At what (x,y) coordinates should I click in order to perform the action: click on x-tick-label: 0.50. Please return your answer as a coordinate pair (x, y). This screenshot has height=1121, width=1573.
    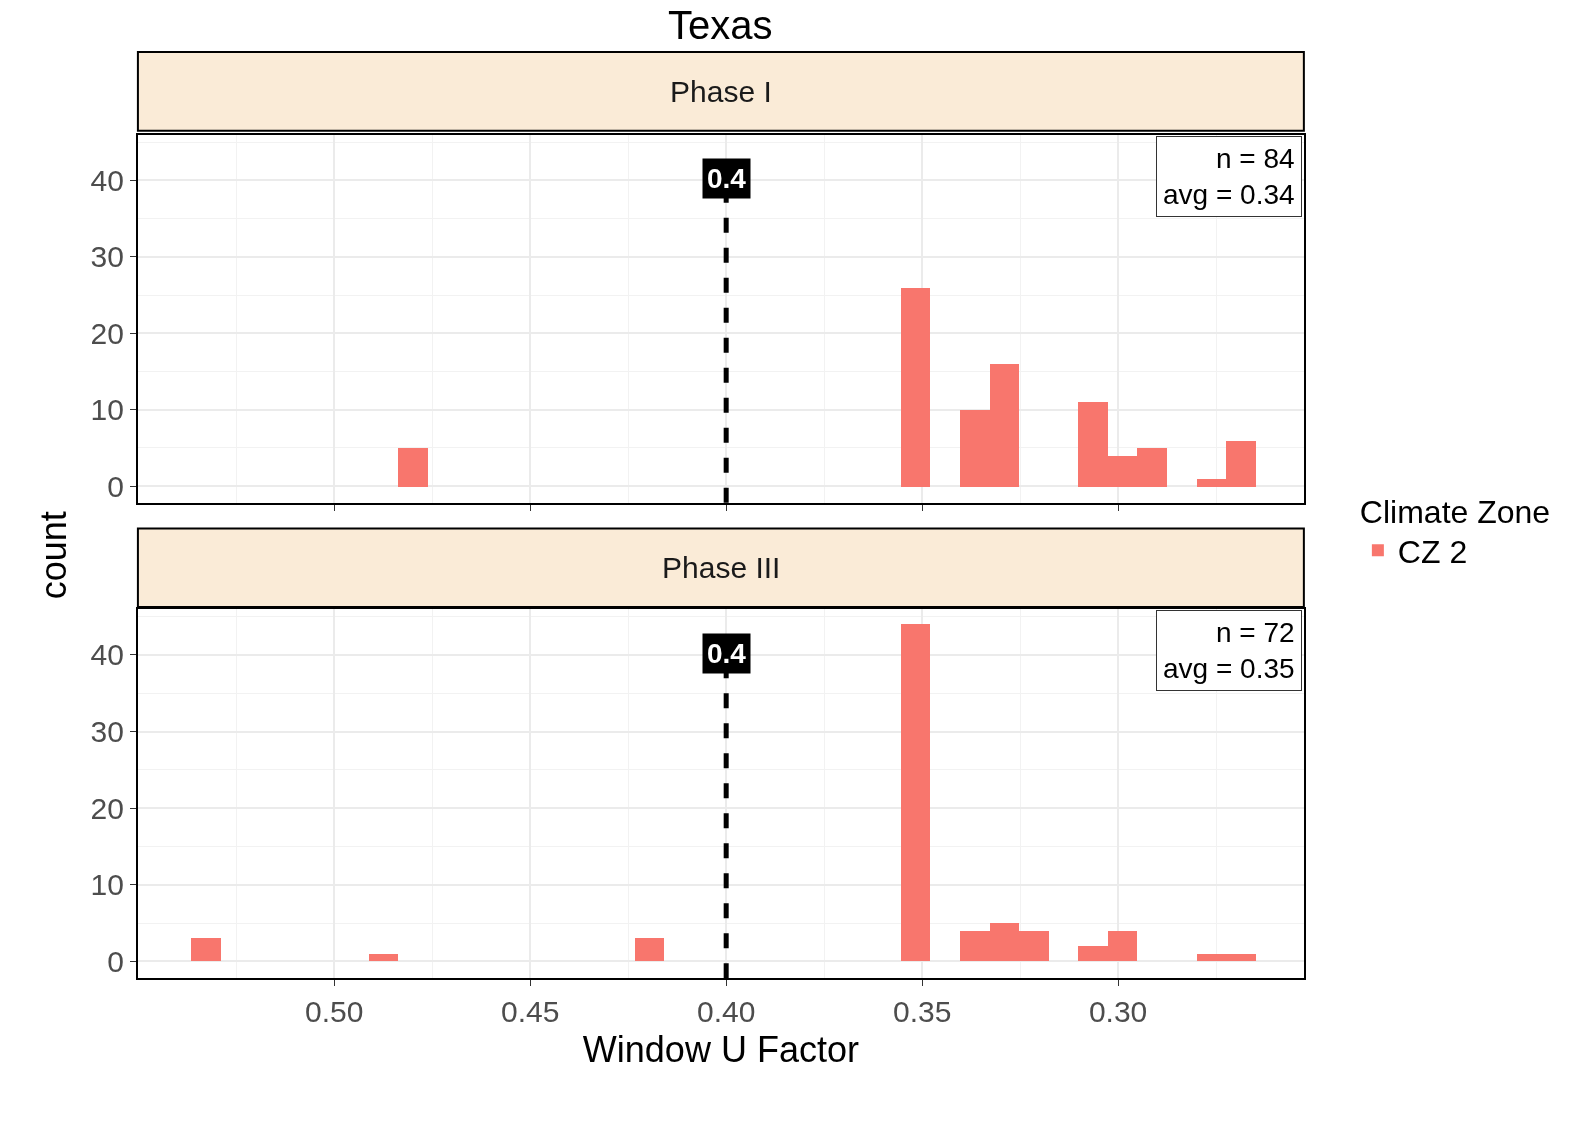
    Looking at the image, I should click on (334, 1012).